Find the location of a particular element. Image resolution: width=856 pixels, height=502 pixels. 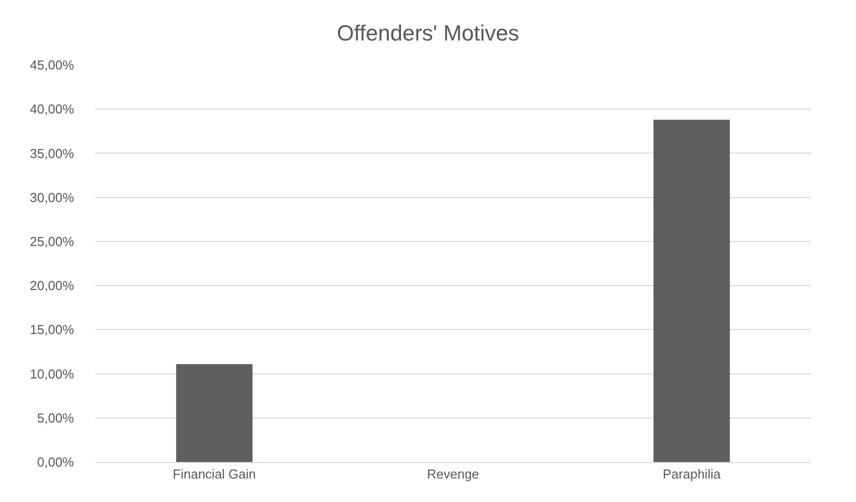

x-tick-label: Paraphilia is located at coordinates (692, 474).